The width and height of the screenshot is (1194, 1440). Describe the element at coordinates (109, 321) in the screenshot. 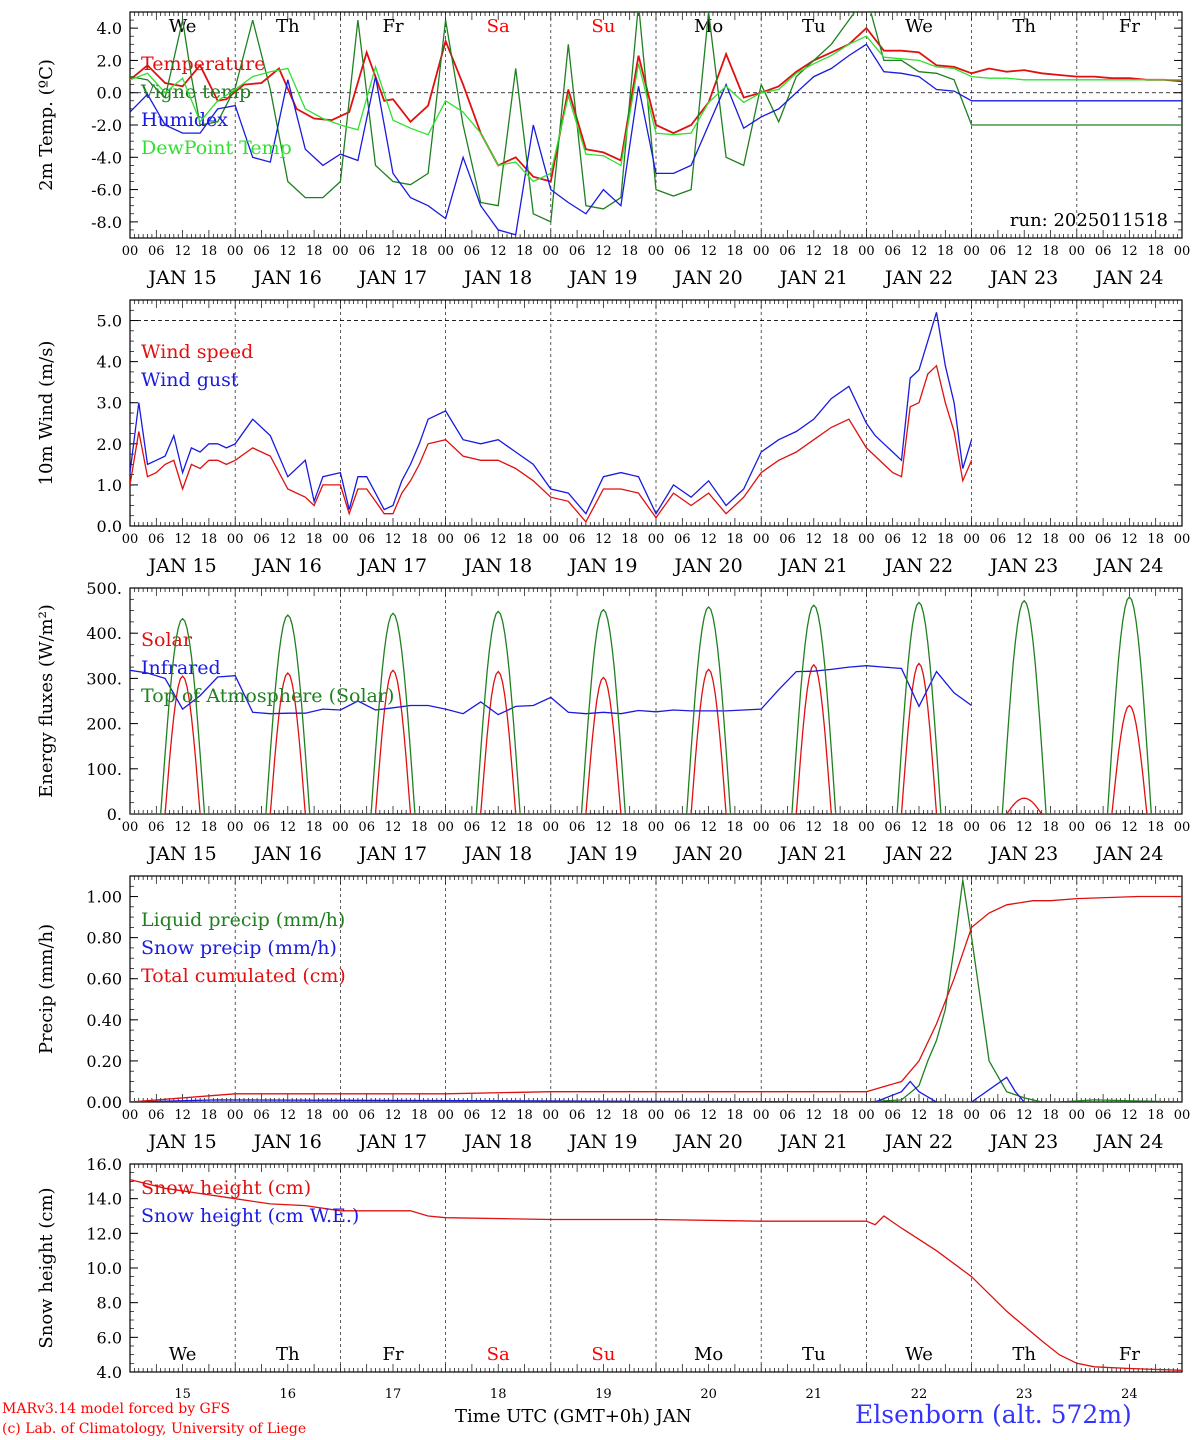

I see `y-tick-label: 5.0` at that location.